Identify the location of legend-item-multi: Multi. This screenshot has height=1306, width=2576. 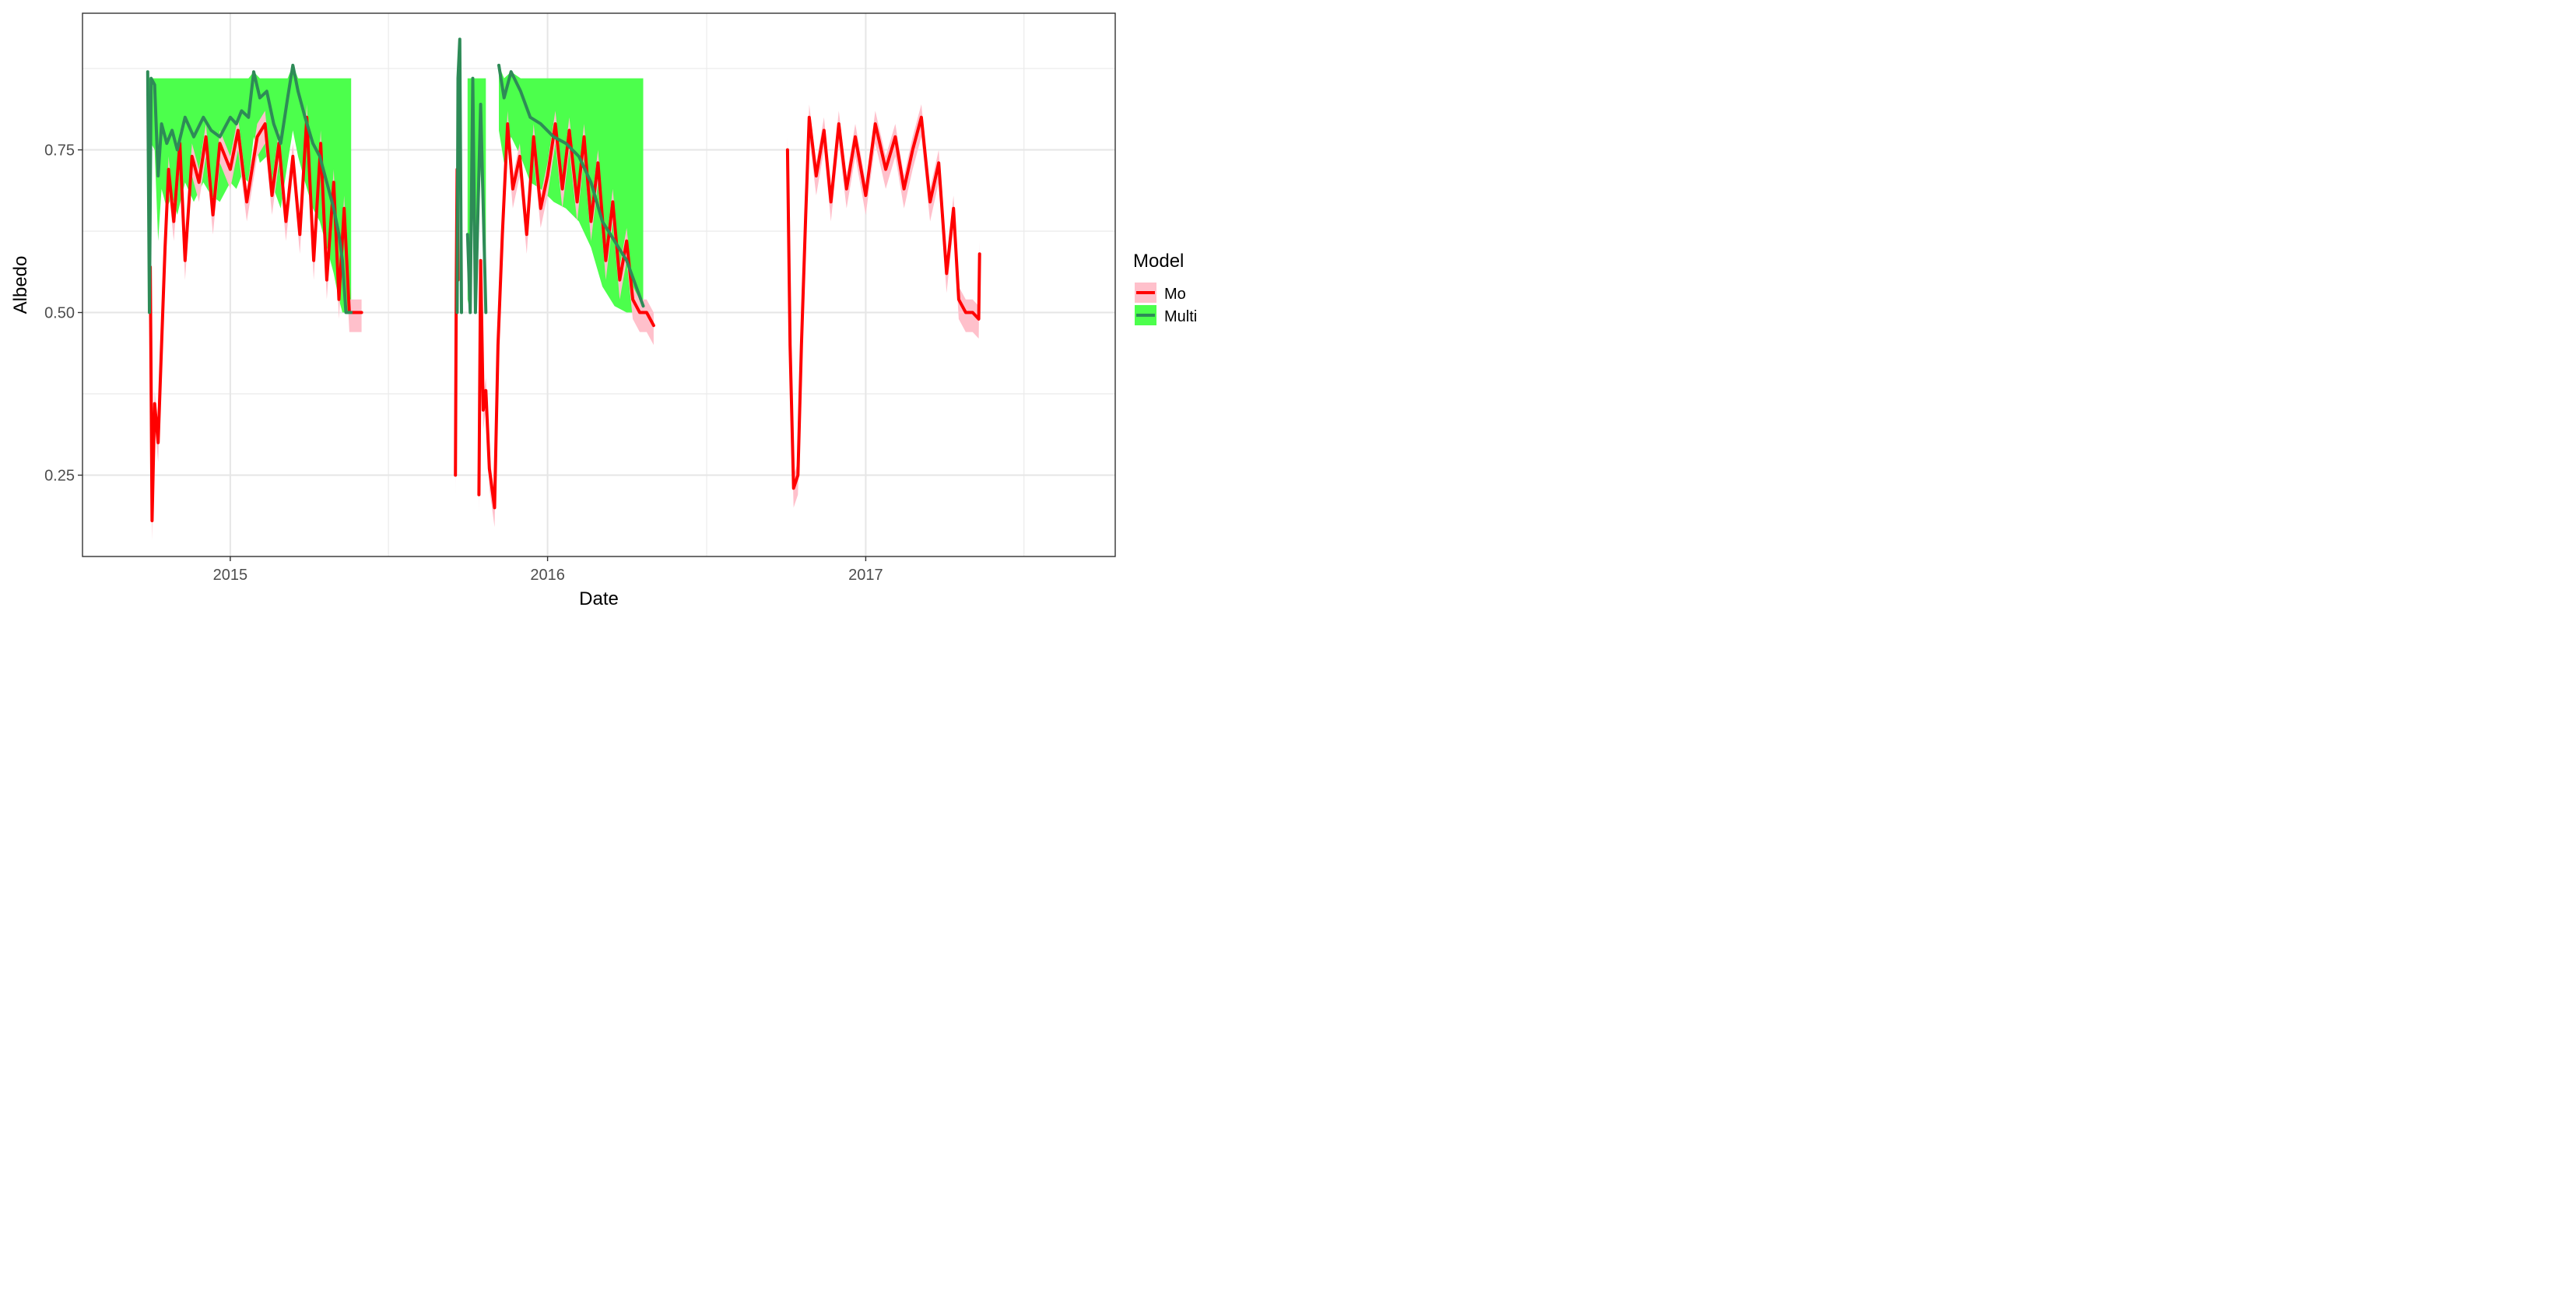
(1166, 315).